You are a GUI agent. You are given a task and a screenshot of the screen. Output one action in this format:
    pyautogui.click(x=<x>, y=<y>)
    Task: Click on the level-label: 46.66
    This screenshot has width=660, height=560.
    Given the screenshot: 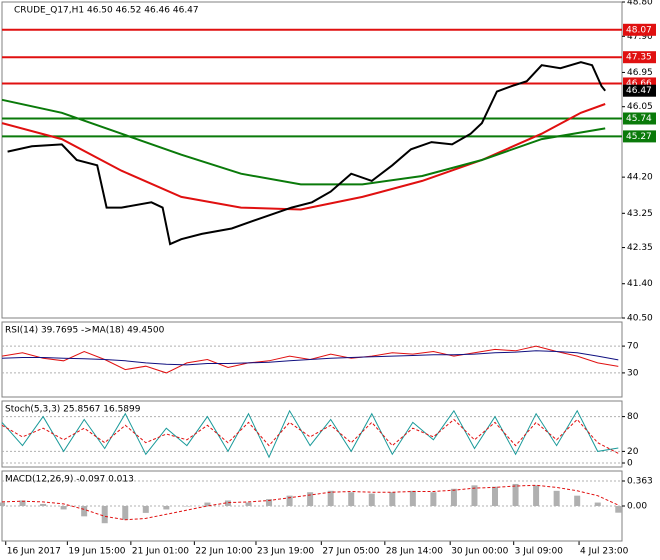 What is the action you would take?
    pyautogui.click(x=639, y=84)
    